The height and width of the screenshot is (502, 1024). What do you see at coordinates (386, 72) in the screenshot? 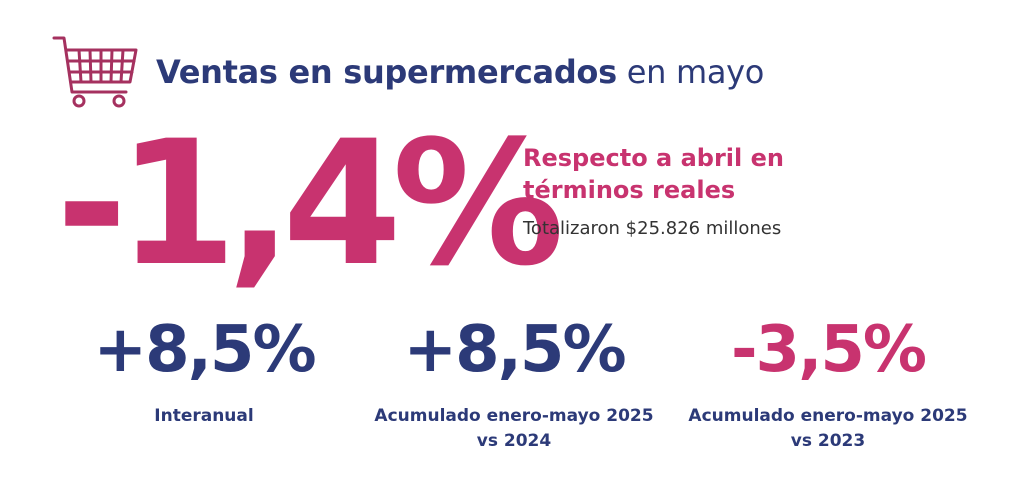
I see `title-bold: Ventas en supermercados` at bounding box center [386, 72].